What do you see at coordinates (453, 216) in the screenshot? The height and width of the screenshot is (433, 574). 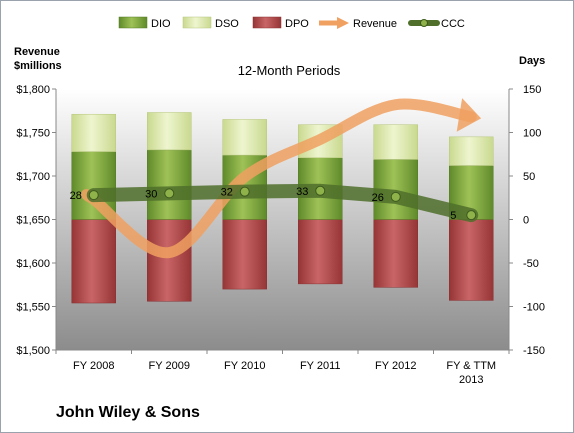 I see `ccc-label: 5` at bounding box center [453, 216].